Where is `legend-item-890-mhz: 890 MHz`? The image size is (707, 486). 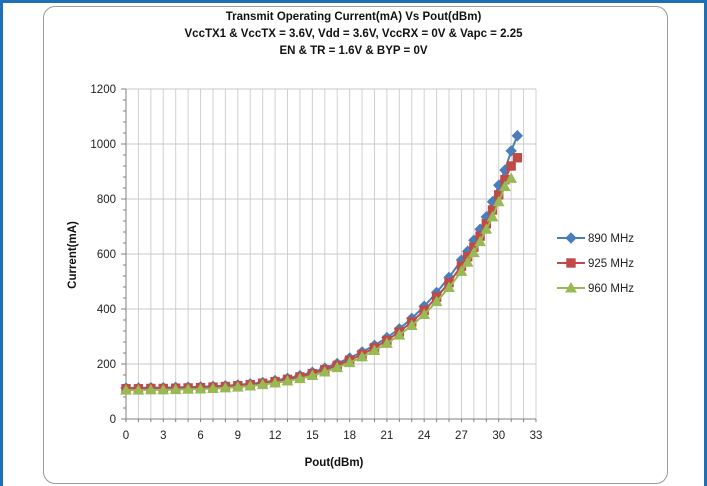 legend-item-890-mhz: 890 MHz is located at coordinates (595, 238).